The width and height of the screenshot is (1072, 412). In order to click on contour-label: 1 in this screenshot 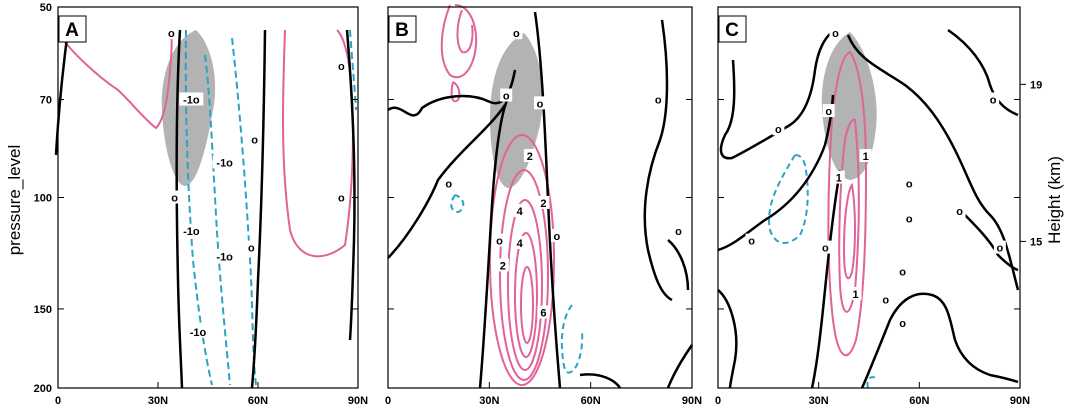, I will do `click(839, 179)`.